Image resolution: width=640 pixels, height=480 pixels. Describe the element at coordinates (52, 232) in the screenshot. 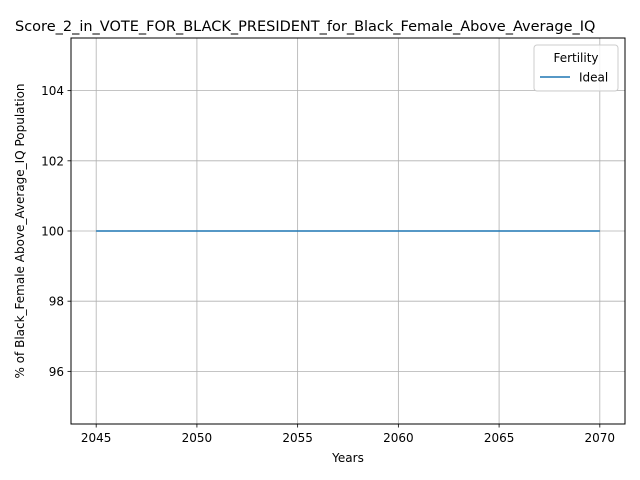

I see `y-tick-label: 100` at that location.